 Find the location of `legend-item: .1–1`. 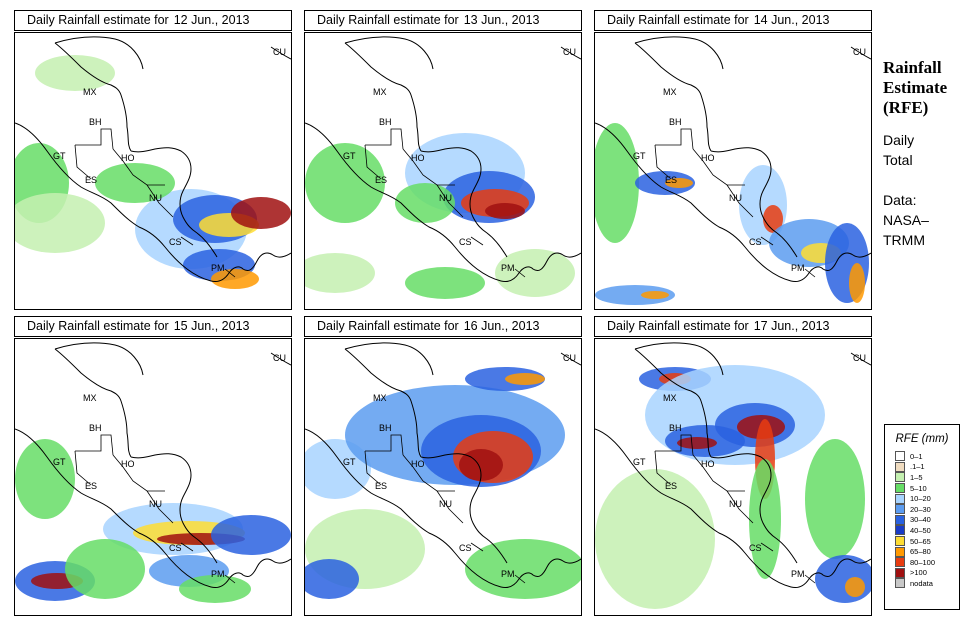

legend-item: .1–1 is located at coordinates (927, 467).